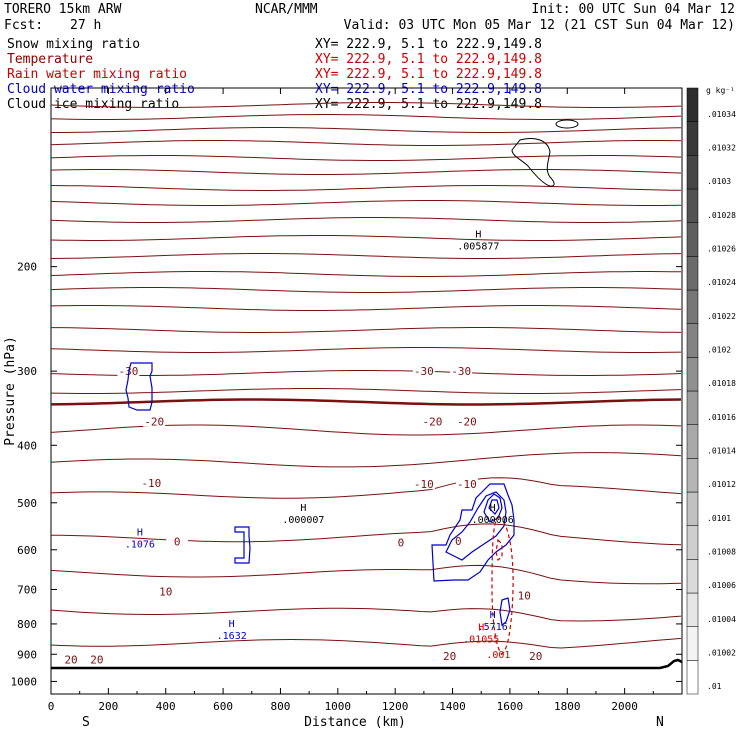  What do you see at coordinates (721, 417) in the screenshot?
I see `colorbar-tick-label: .01016` at bounding box center [721, 417].